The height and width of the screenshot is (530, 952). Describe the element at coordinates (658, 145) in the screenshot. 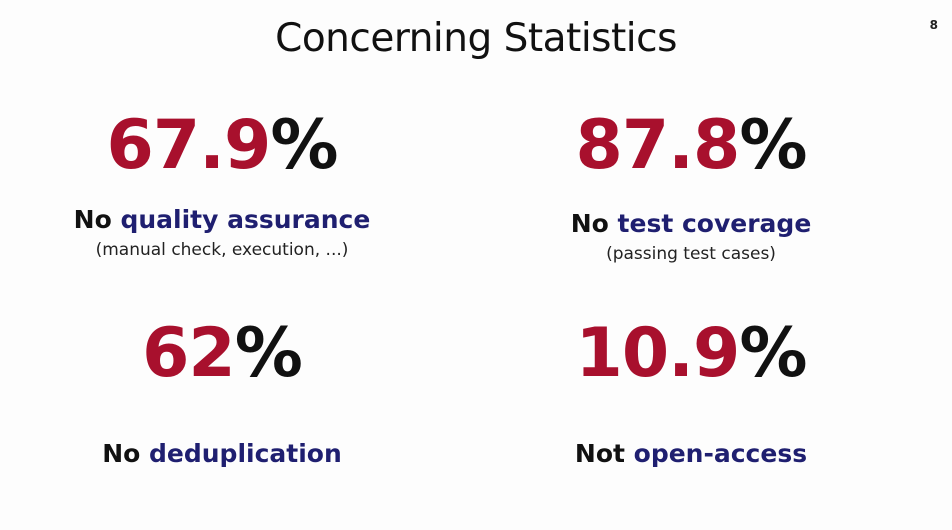

I see `stat-number: 87.8` at that location.